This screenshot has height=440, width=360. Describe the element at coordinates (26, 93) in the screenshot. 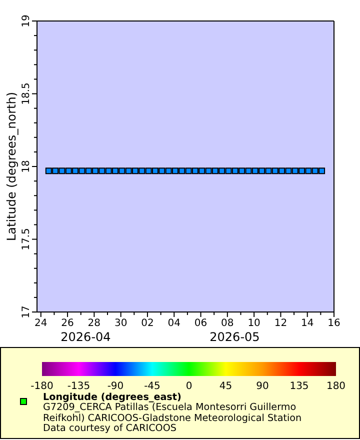

I see `y-tick-label: 18.5` at that location.